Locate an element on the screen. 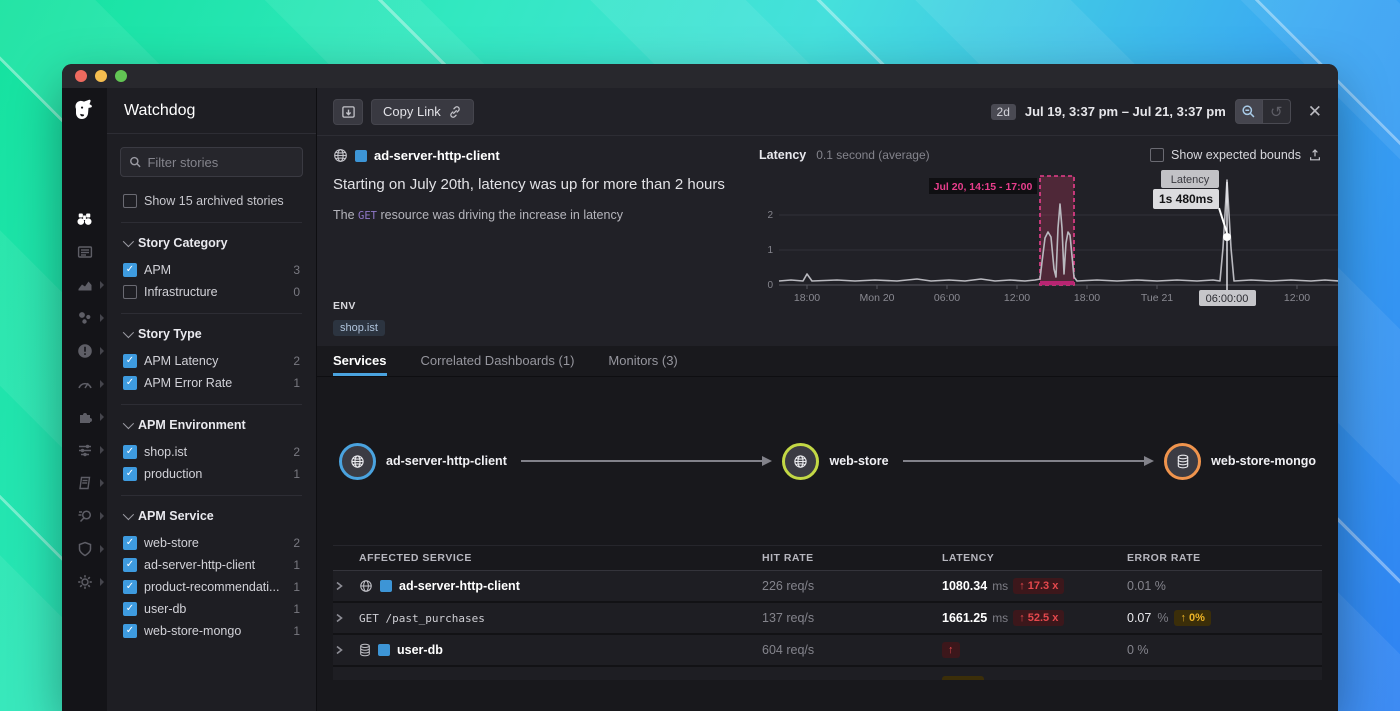 This screenshot has height=711, width=1400. export-icon is located at coordinates (1315, 155).